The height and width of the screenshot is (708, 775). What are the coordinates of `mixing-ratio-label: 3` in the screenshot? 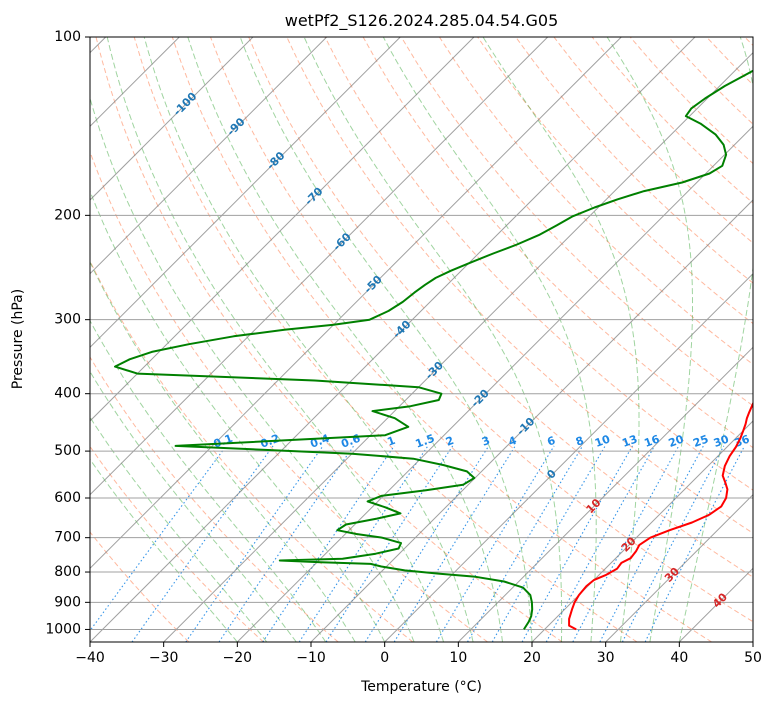 It's located at (486, 441).